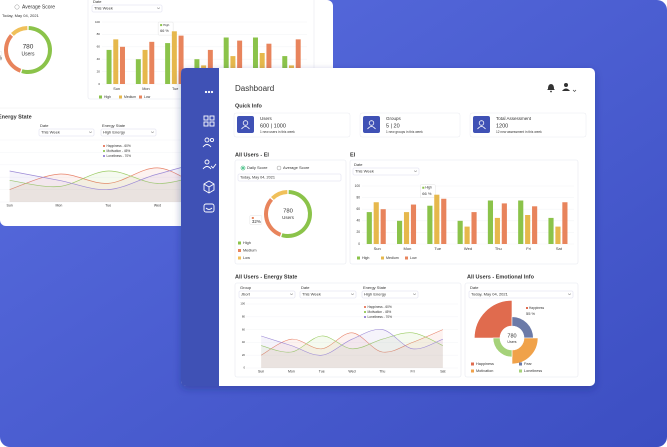 The image size is (667, 447). I want to click on center-value: 780, so click(288, 212).